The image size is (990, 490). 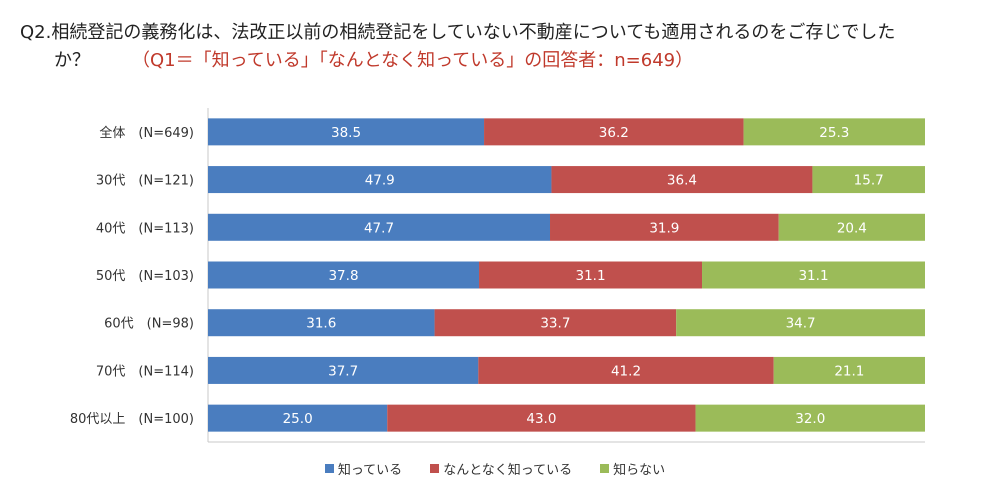 I want to click on data-label: 43.0, so click(x=541, y=419).